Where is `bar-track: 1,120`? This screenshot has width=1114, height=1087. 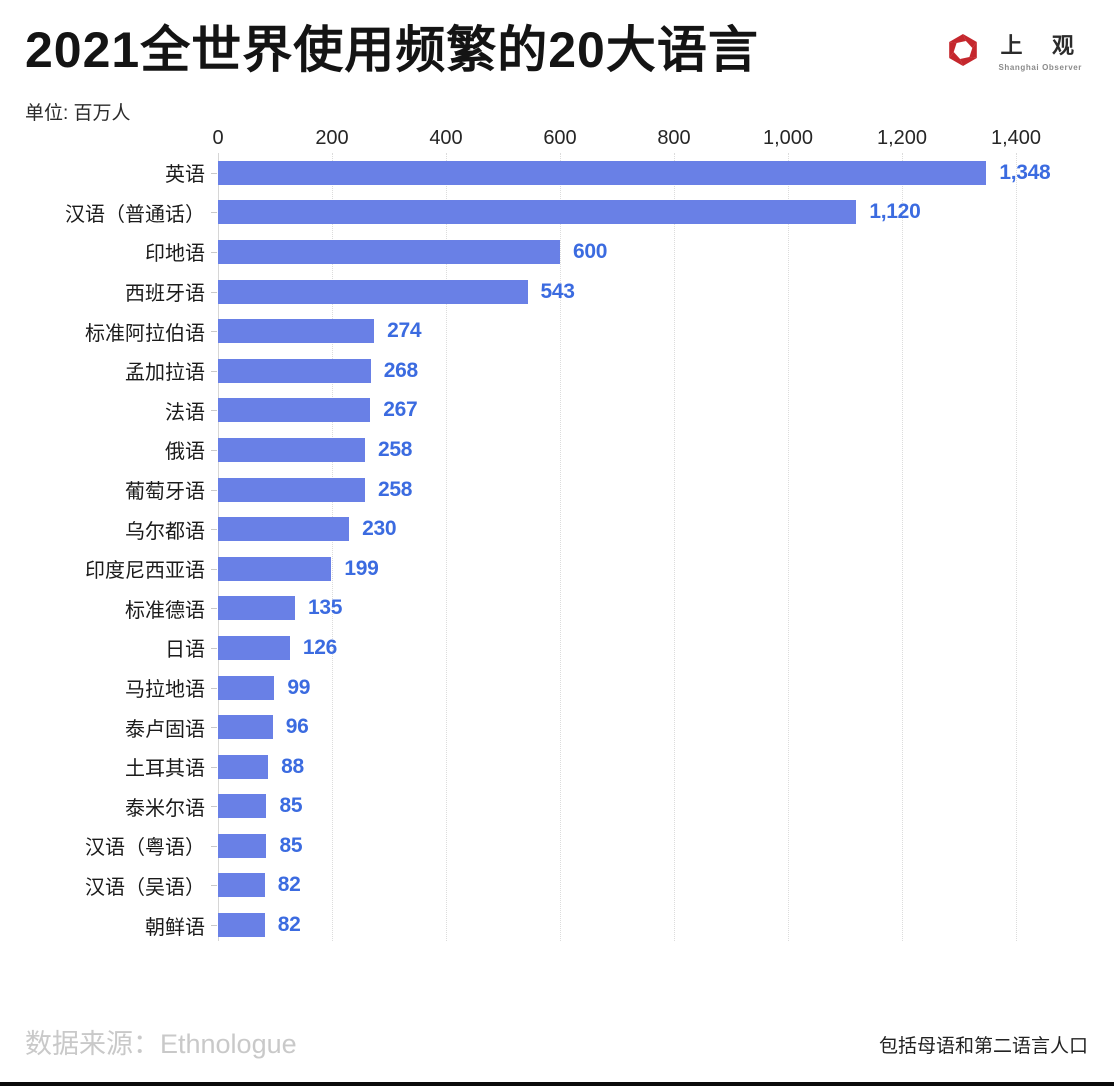 bar-track: 1,120 is located at coordinates (649, 212).